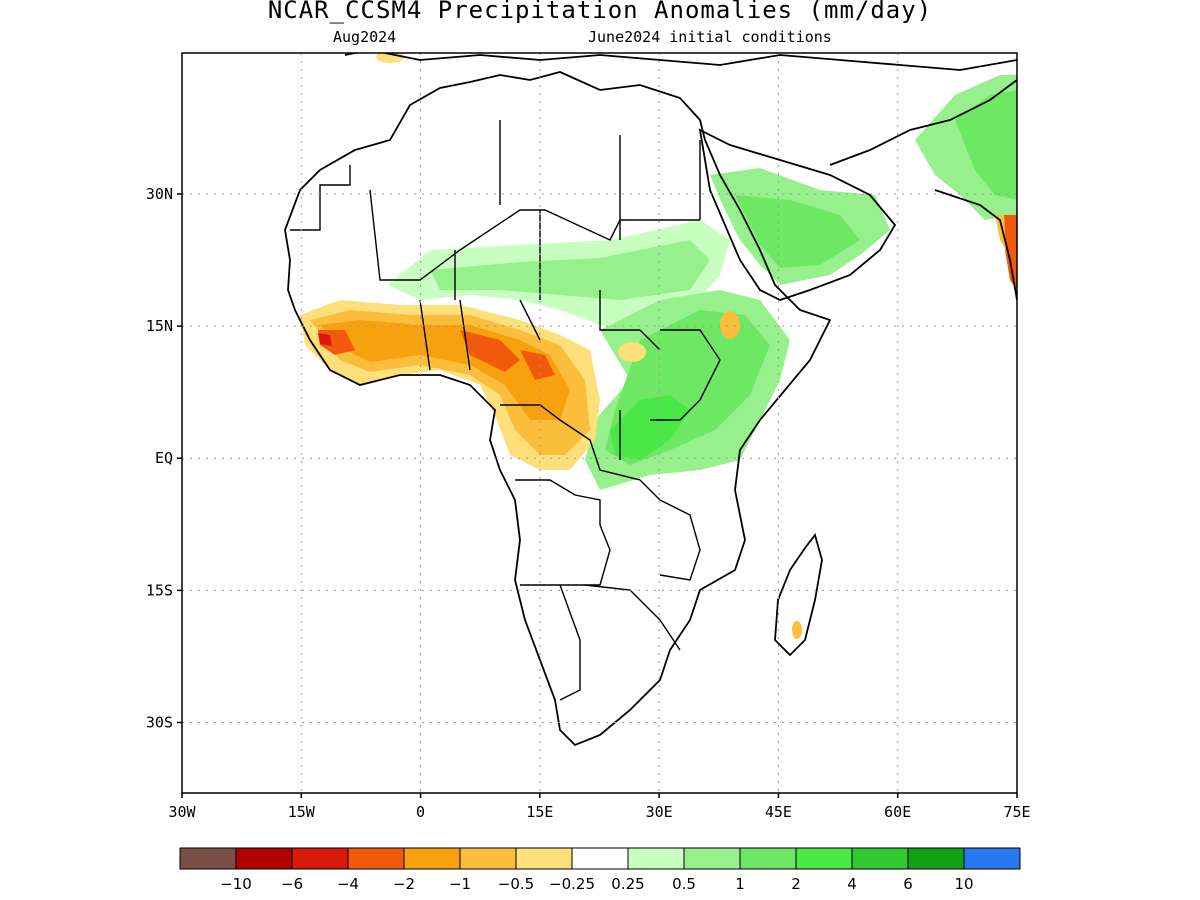 The width and height of the screenshot is (1200, 900). What do you see at coordinates (680, 62) in the screenshot?
I see `europe-outline` at bounding box center [680, 62].